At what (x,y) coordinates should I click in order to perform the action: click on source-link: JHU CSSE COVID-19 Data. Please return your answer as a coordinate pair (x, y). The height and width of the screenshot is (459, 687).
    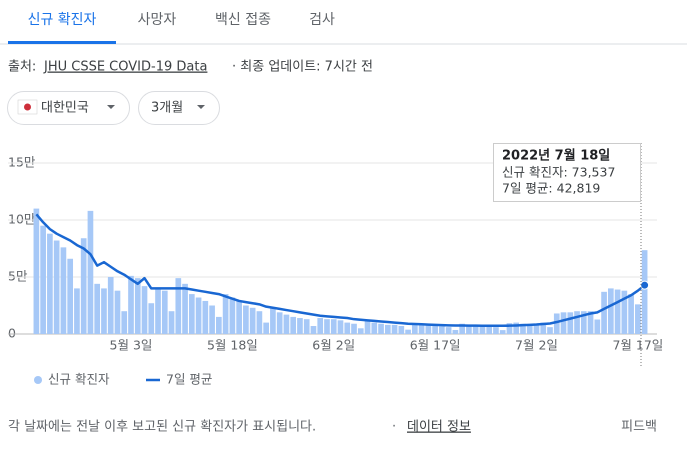
    Looking at the image, I should click on (125, 67).